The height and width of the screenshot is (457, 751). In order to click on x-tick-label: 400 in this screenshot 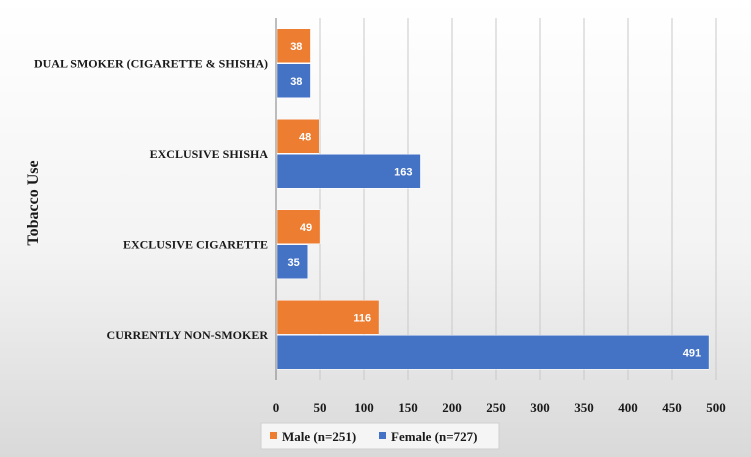, I will do `click(628, 407)`.